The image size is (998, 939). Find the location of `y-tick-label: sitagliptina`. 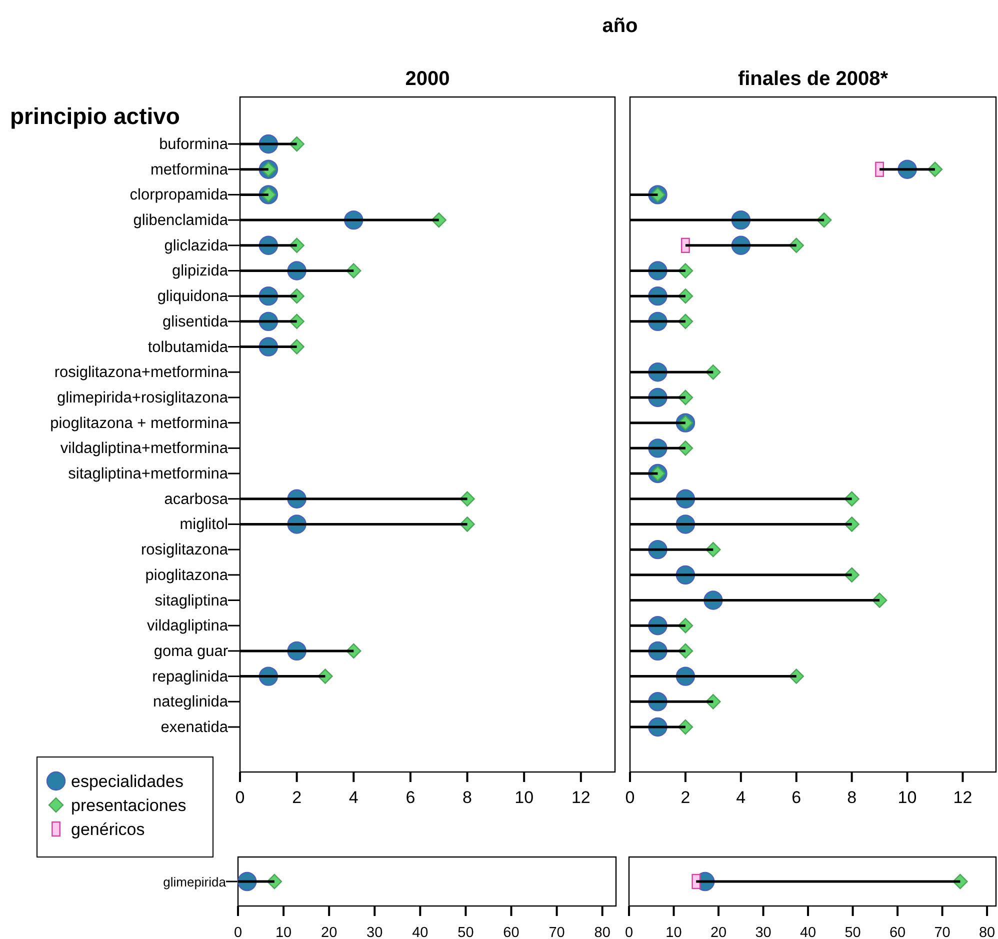

y-tick-label: sitagliptina is located at coordinates (191, 601).